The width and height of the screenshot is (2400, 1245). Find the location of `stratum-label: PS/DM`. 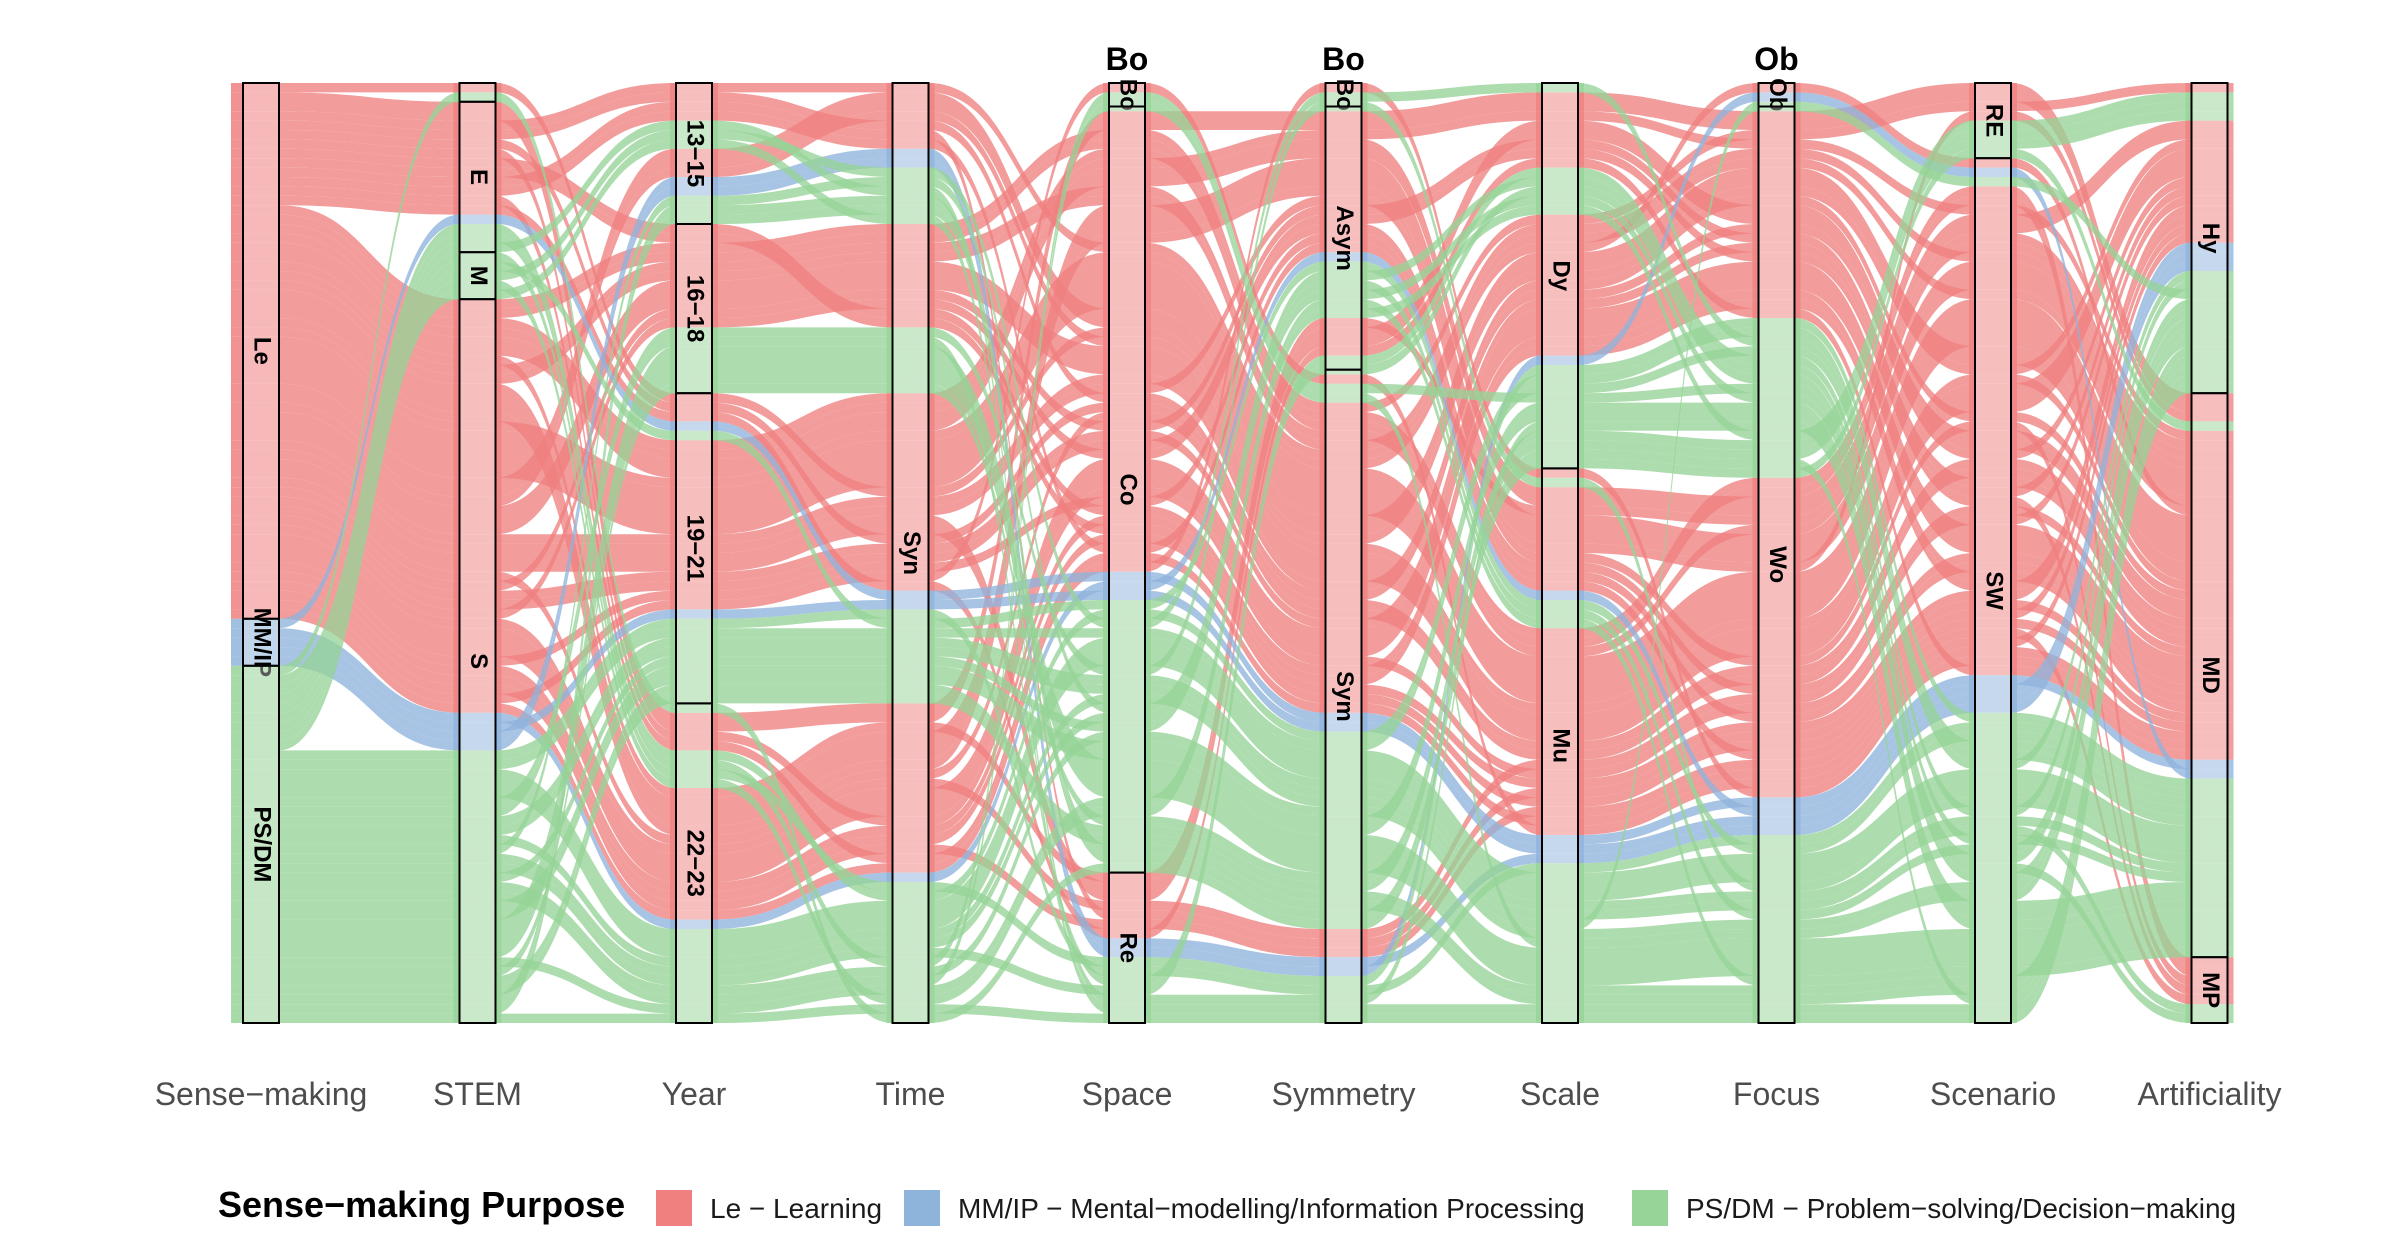

stratum-label: PS/DM is located at coordinates (262, 844).